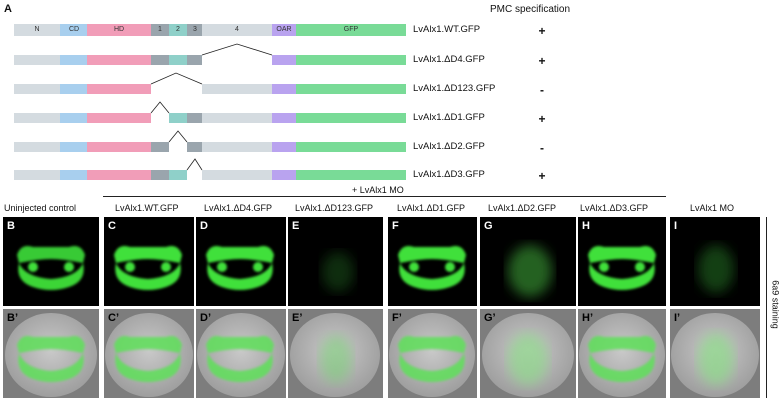  What do you see at coordinates (334, 208) in the screenshot?
I see `column-title-dd123: LvAlx1.ΔD123.GFP` at bounding box center [334, 208].